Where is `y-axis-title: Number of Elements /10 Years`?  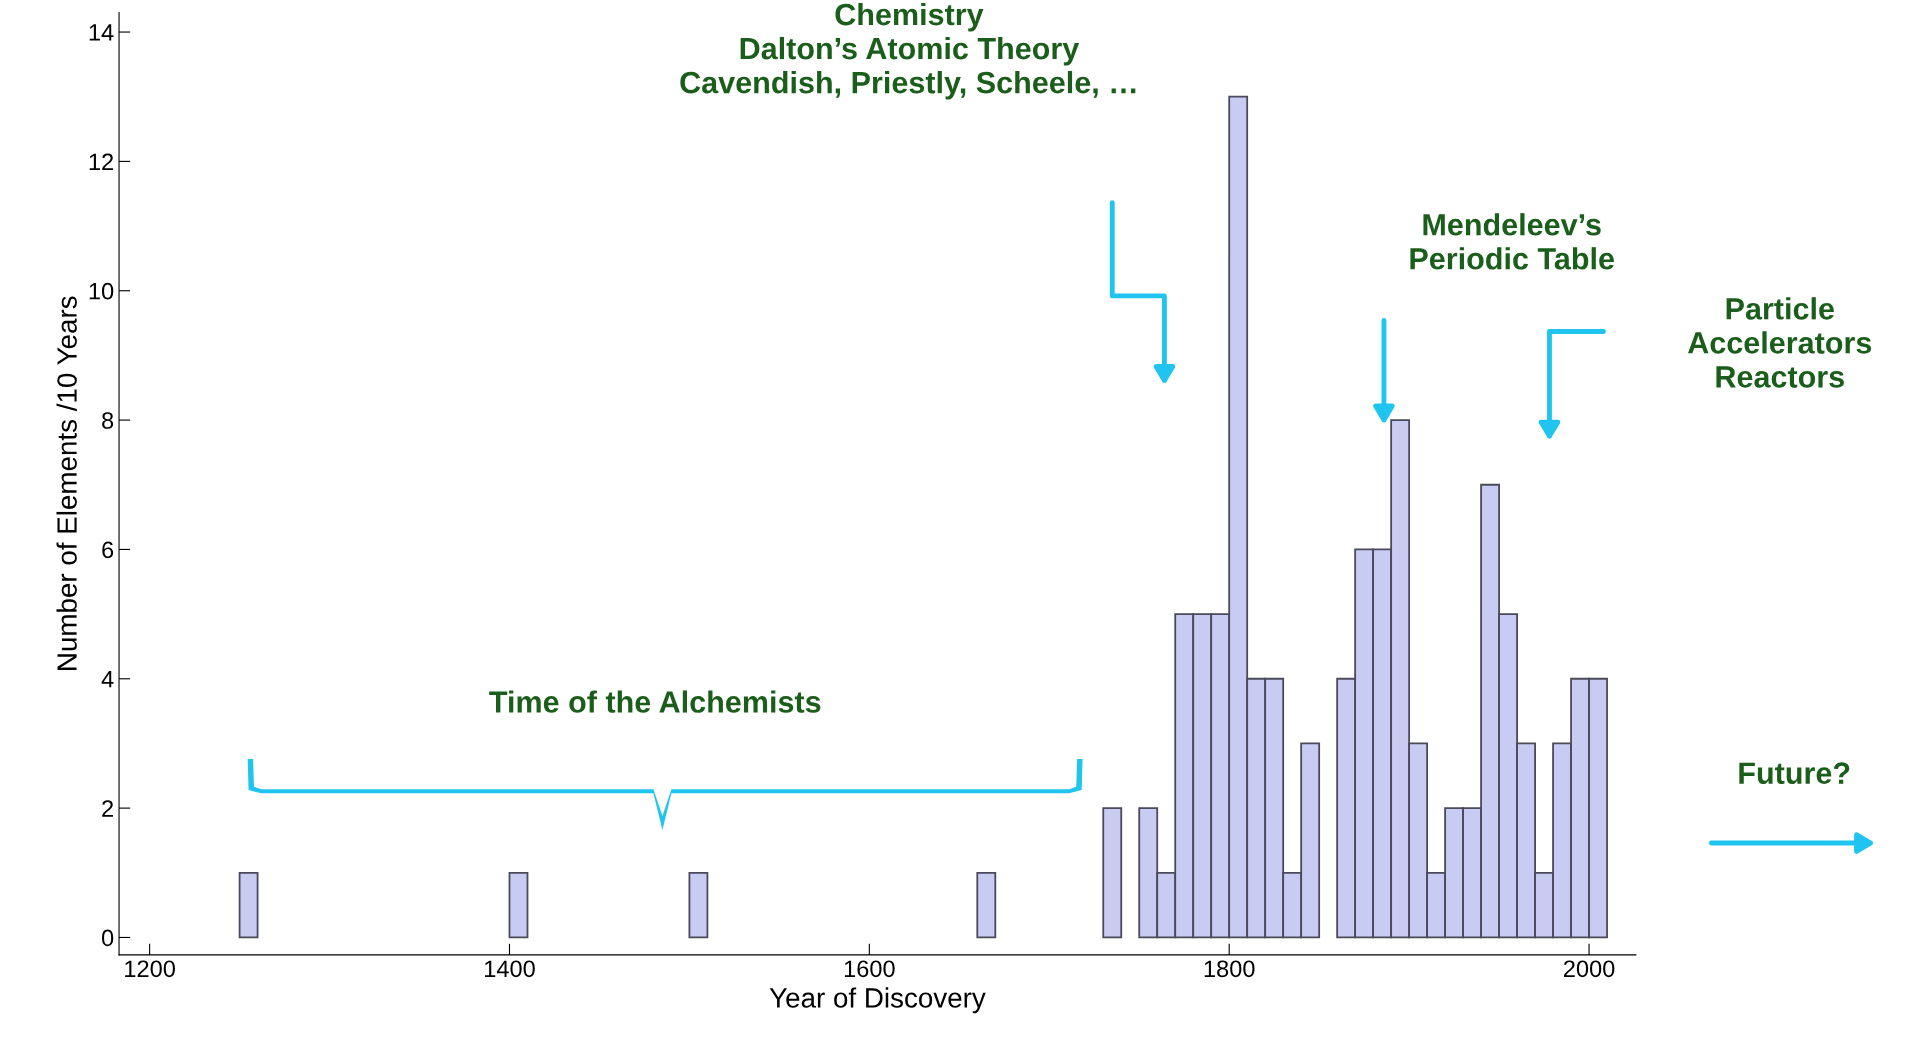
y-axis-title: Number of Elements /10 Years is located at coordinates (66, 483).